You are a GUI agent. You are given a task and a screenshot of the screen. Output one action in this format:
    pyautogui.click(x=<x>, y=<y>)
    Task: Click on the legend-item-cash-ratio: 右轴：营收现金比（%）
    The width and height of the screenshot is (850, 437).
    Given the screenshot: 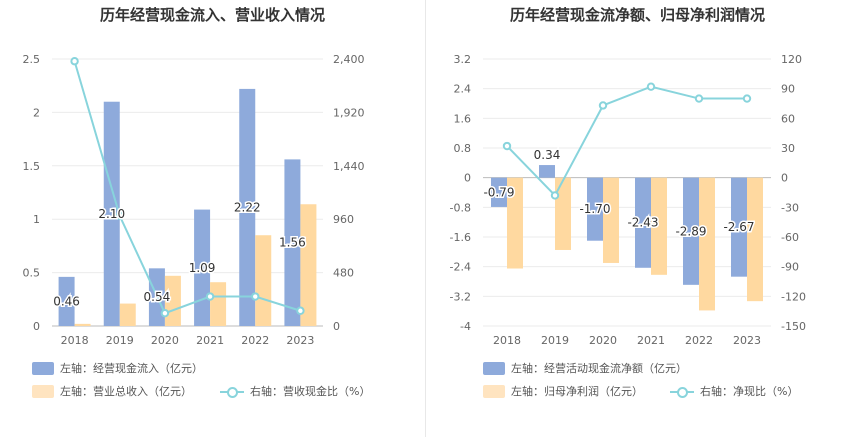 What is the action you would take?
    pyautogui.click(x=295, y=391)
    